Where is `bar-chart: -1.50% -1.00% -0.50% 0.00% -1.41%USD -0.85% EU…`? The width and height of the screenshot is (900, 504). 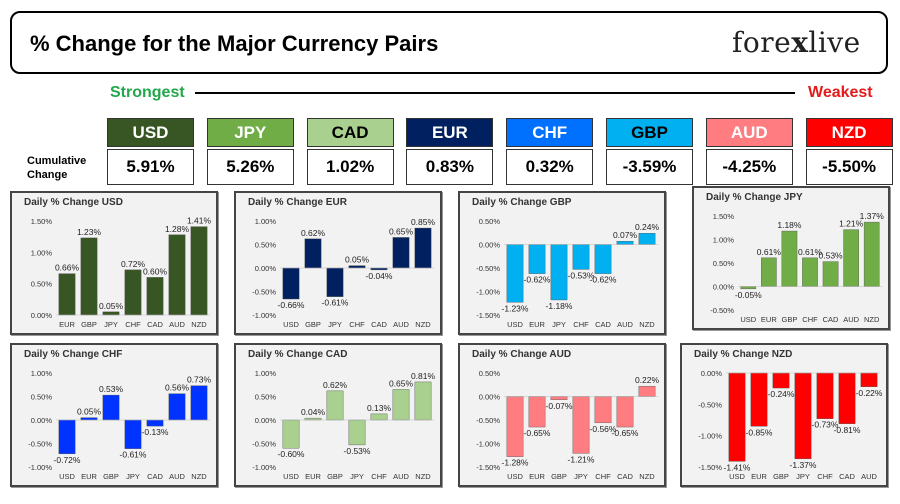
bar-chart: -1.50% -1.00% -0.50% 0.00% -1.41%USD -0.85% EU… is located at coordinates (790, 425).